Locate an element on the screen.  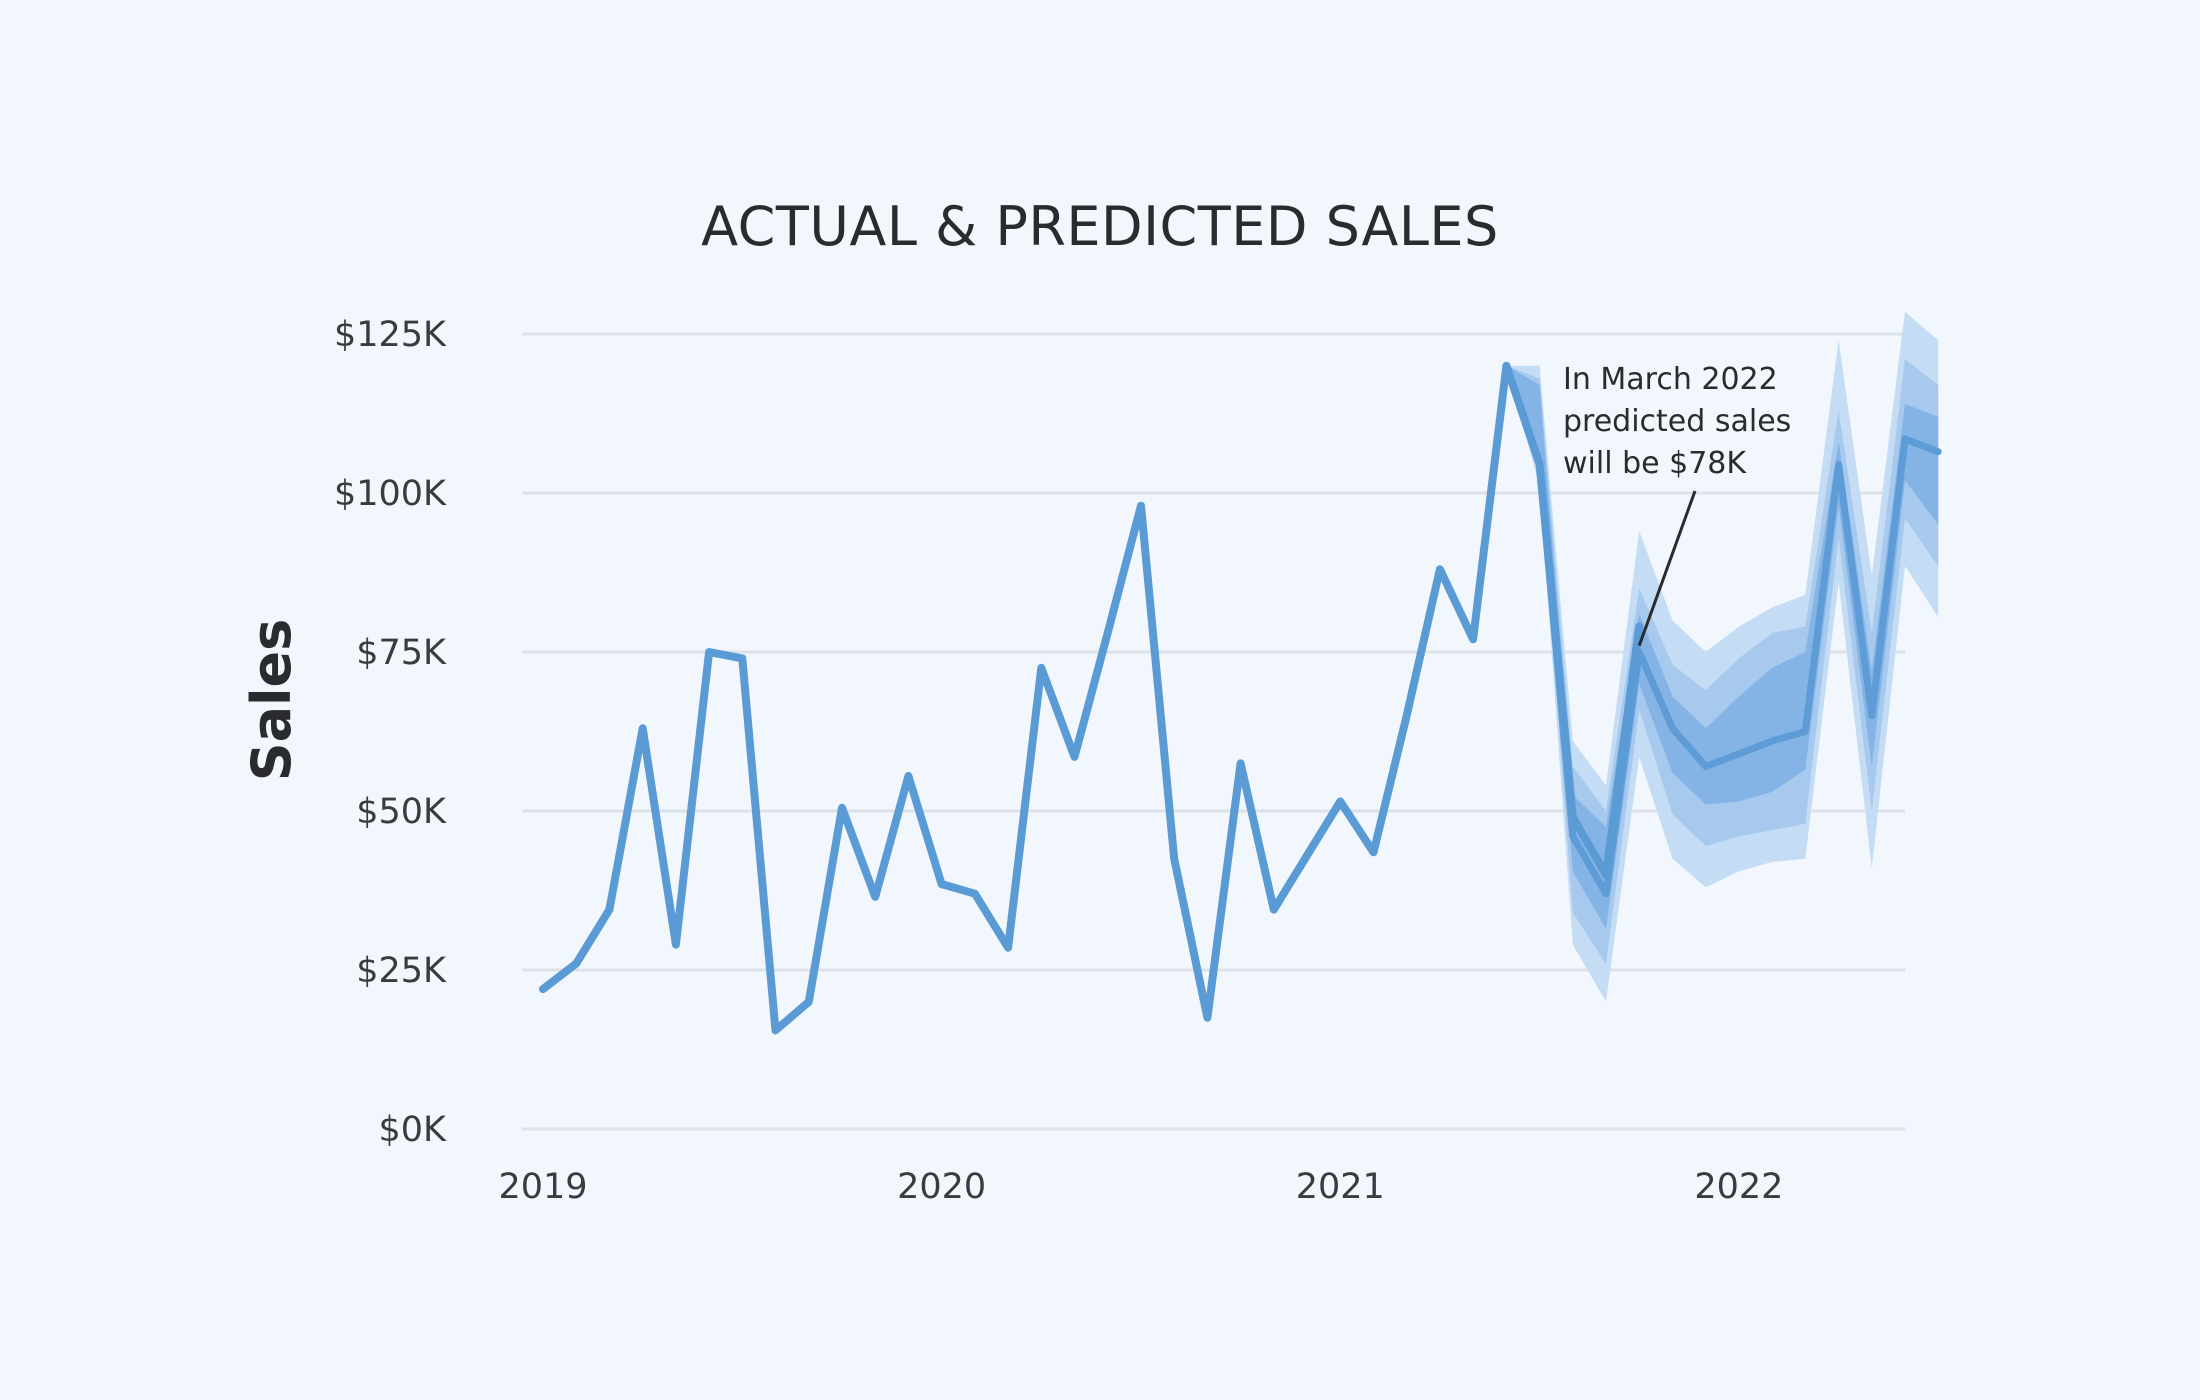
annotation: In March 2022 predicted sales will be $78K is located at coordinates (1677, 504).